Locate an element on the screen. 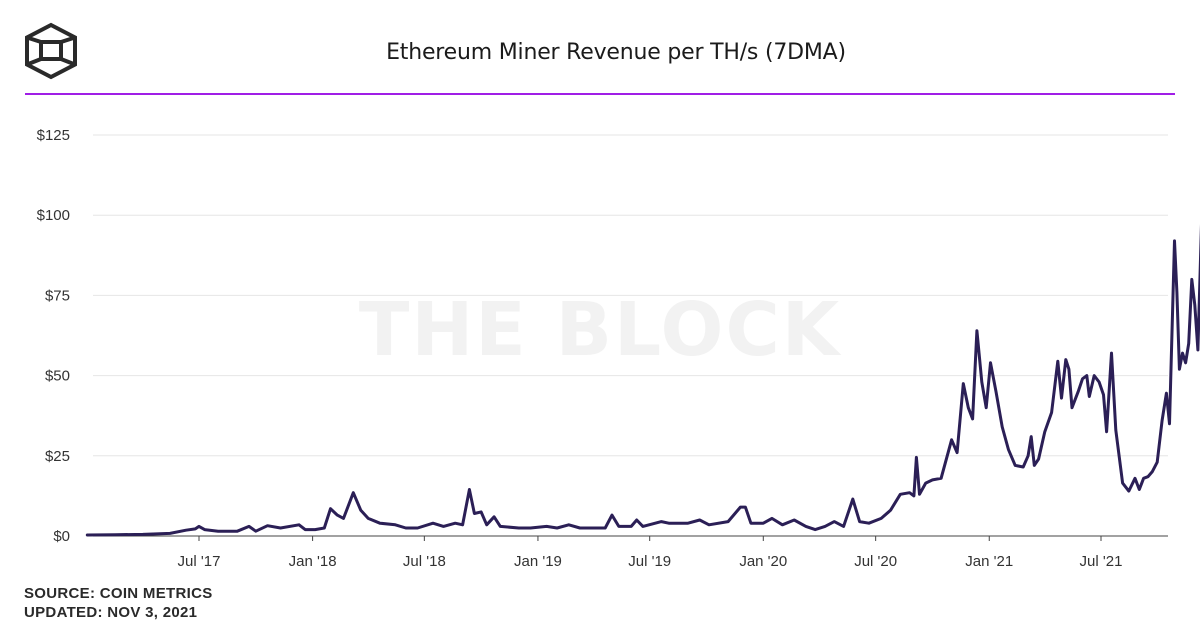 The height and width of the screenshot is (630, 1200). y-tick-label: $100 is located at coordinates (53, 215).